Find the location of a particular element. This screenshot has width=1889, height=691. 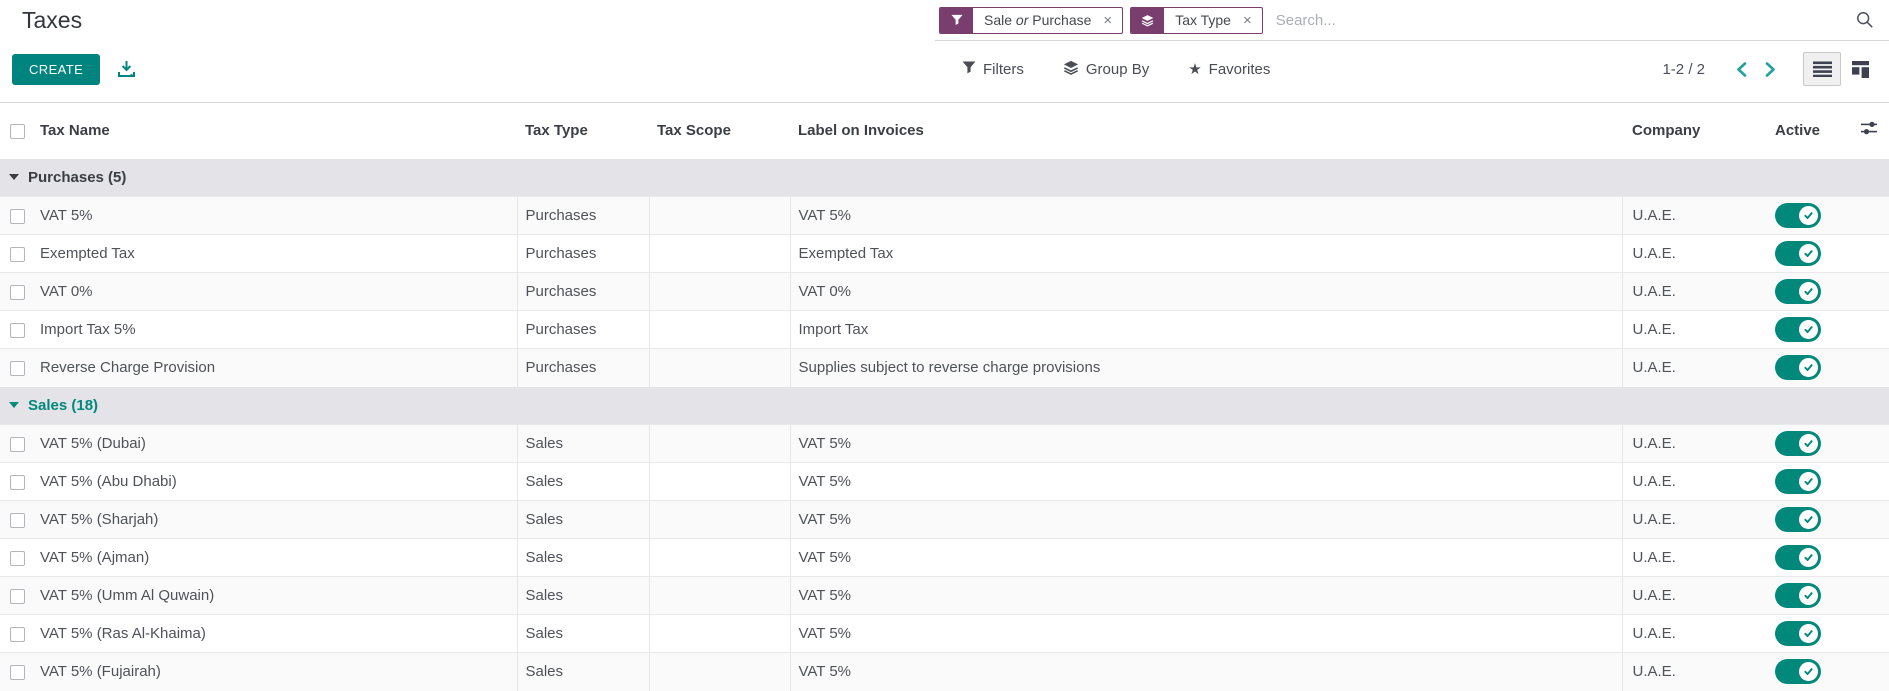

group-by-button: Group By is located at coordinates (1106, 69).